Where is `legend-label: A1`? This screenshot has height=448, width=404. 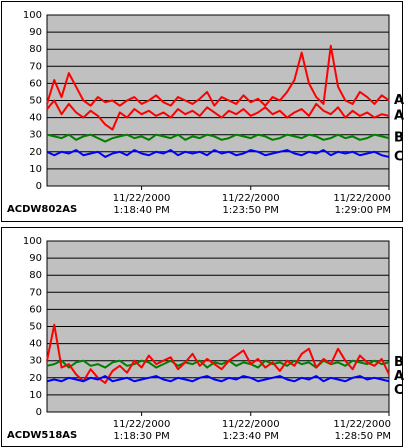
legend-label: A1 is located at coordinates (399, 100).